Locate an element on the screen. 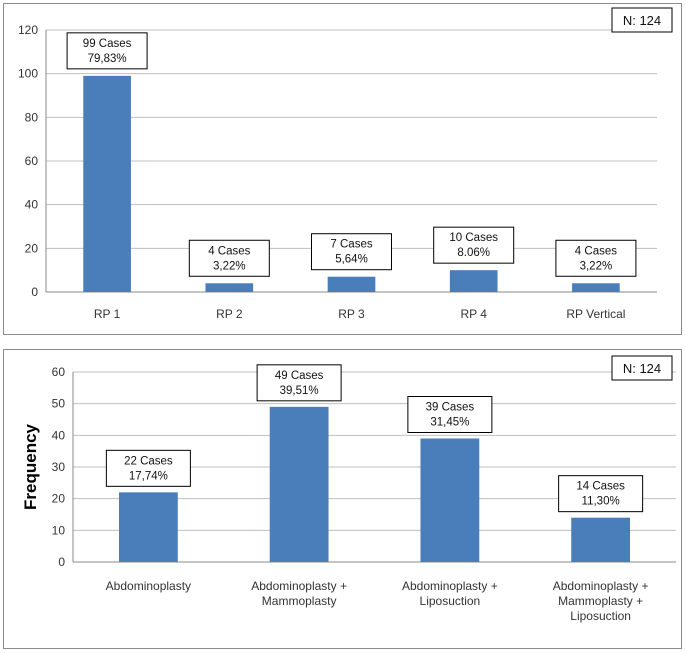  x-tick-label: Abdominoplasty + Mammoplasty is located at coordinates (299, 593).